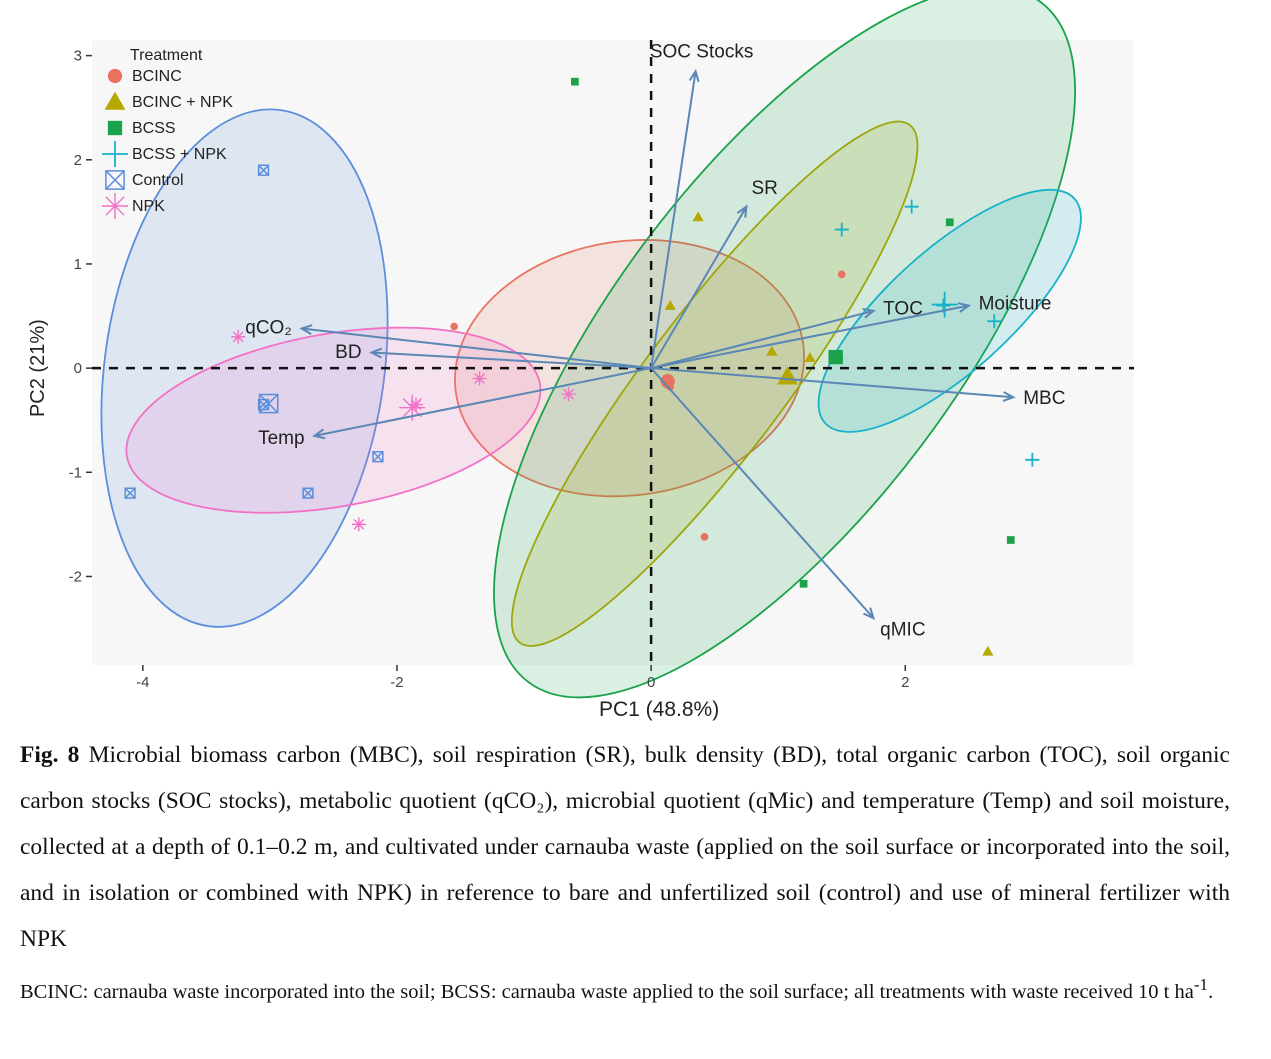  Describe the element at coordinates (78, 368) in the screenshot. I see `y-tick-label-3: 0` at that location.